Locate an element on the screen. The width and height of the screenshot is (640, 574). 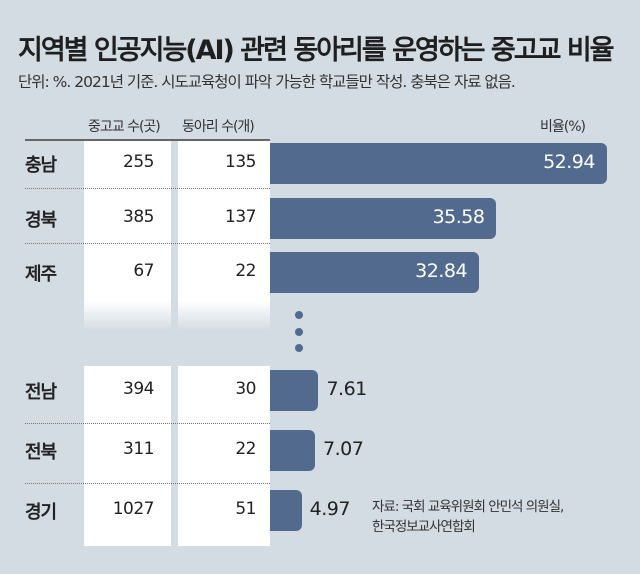
schools-count: 1027 is located at coordinates (133, 509).